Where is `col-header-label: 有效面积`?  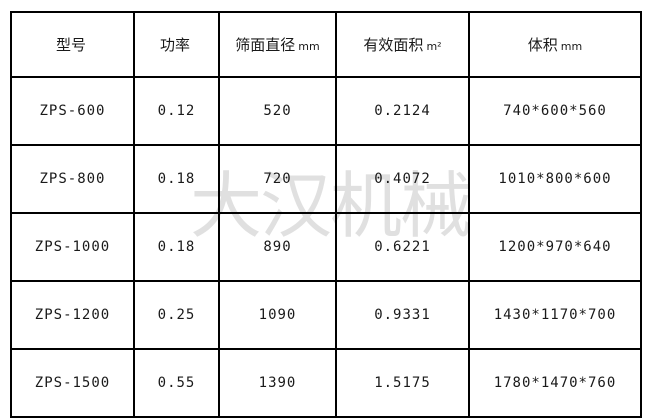
col-header-label: 有效面积 is located at coordinates (393, 45).